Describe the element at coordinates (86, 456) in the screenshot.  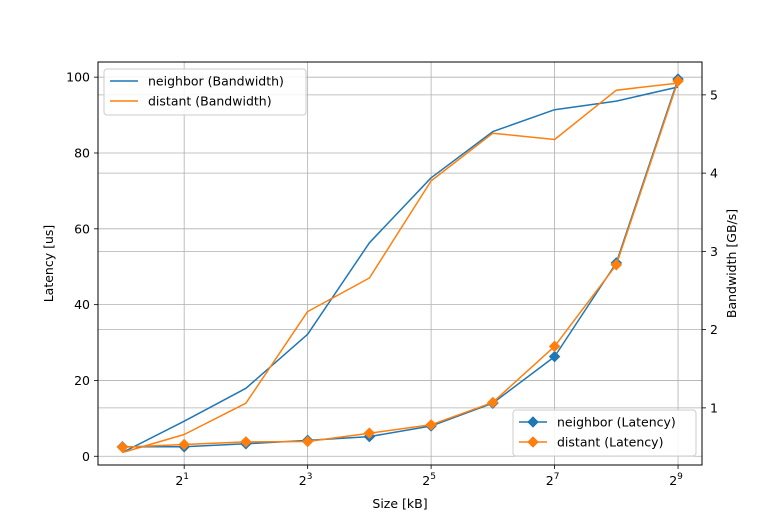
I see `y-left-tick-label: 0` at that location.